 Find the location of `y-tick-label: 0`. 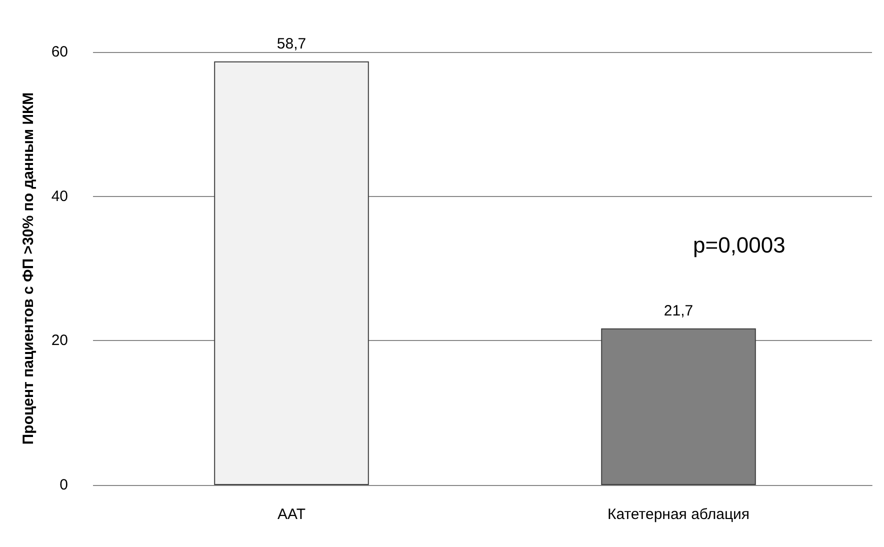

y-tick-label: 0 is located at coordinates (64, 485).